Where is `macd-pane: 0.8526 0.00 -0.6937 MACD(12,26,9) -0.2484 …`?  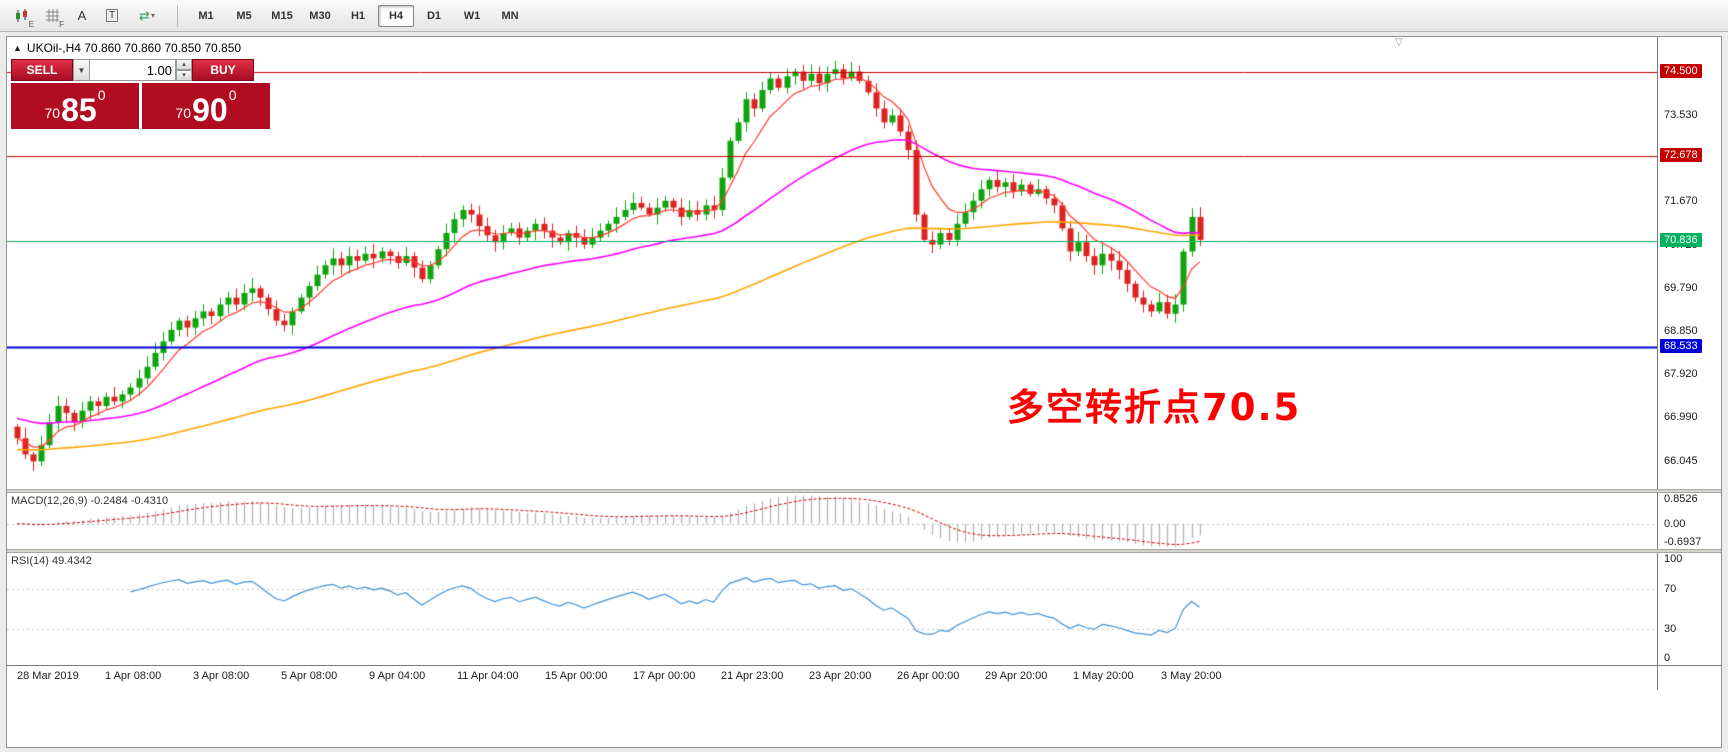
macd-pane: 0.8526 0.00 -0.6937 MACD(12,26,9) -0.2484 … is located at coordinates (864, 521).